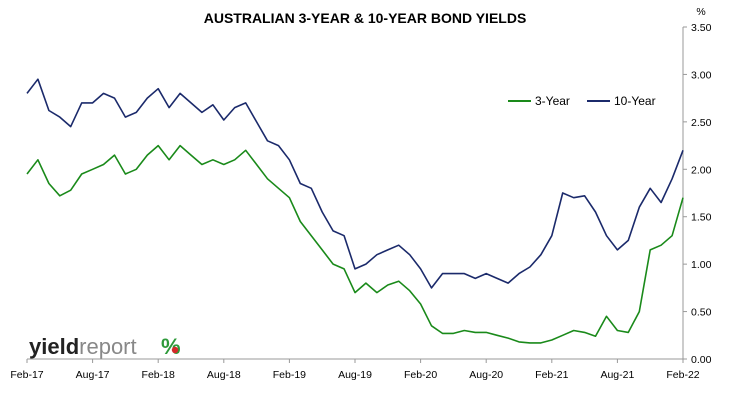  What do you see at coordinates (701, 123) in the screenshot?
I see `y-tick-label: 2.50` at bounding box center [701, 123].